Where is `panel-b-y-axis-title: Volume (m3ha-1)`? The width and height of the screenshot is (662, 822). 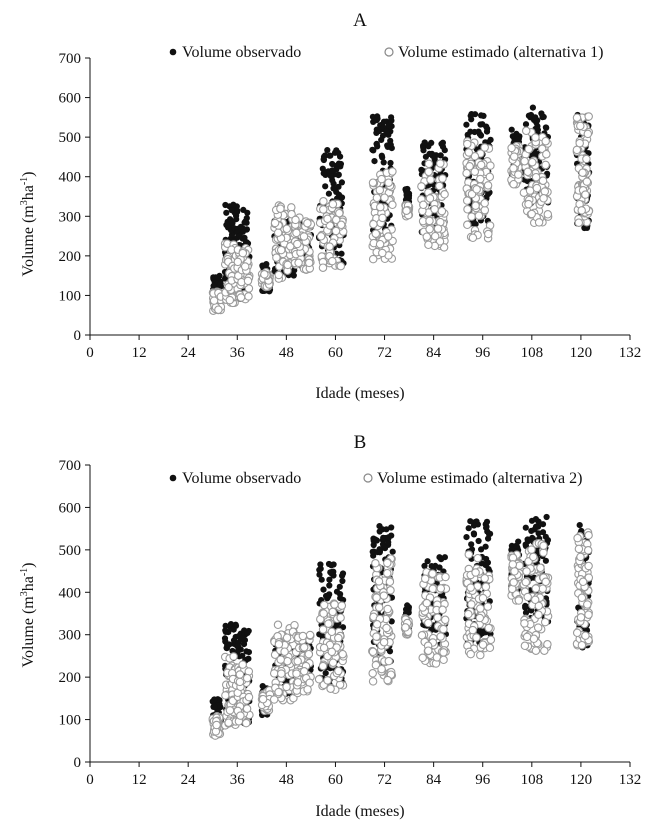
panel-b-y-axis-title: Volume (m3ha-1) is located at coordinates (28, 614).